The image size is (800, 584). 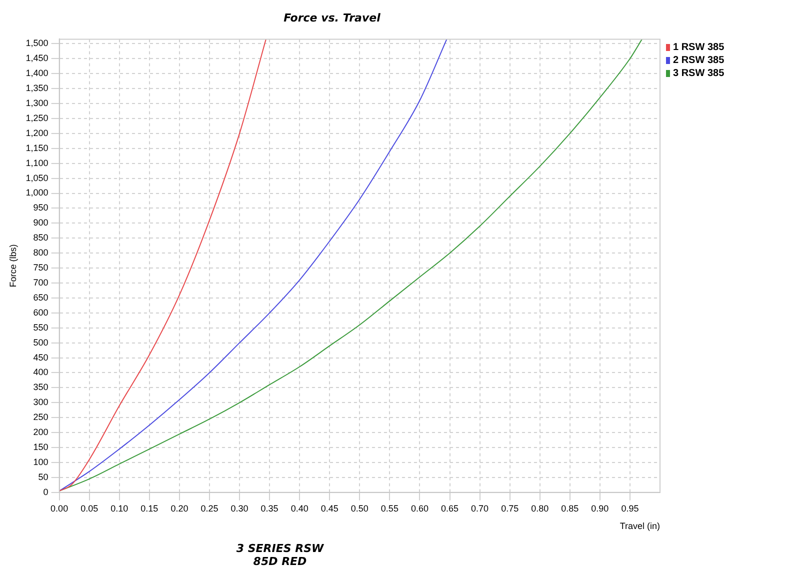 What do you see at coordinates (698, 74) in the screenshot?
I see `legend-label: 3 RSW 385` at bounding box center [698, 74].